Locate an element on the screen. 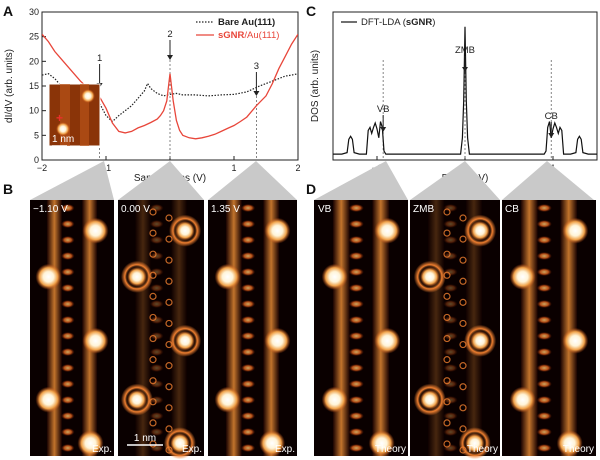 This screenshot has height=460, width=600. plot-a-guides is located at coordinates (178, 110).